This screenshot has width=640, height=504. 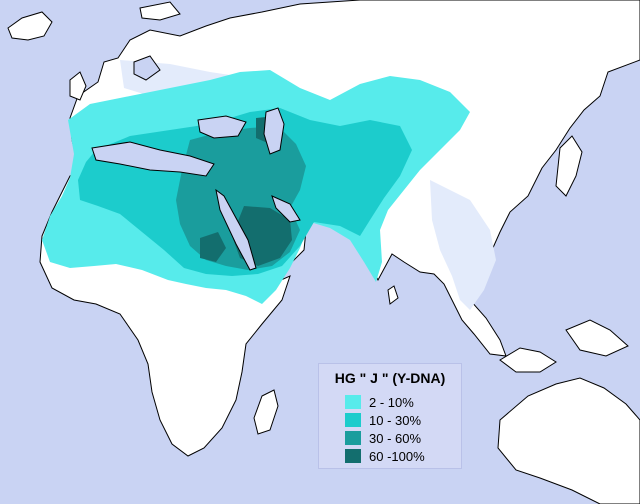 What do you see at coordinates (463, 245) in the screenshot?
I see `light-fringe-east-asia` at bounding box center [463, 245].